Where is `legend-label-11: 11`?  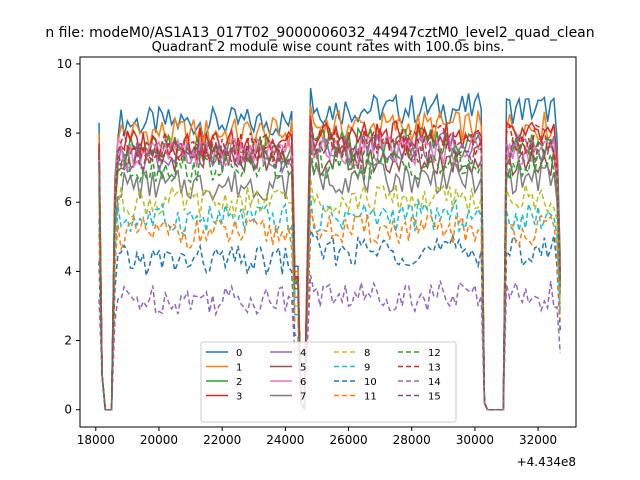 legend-label-11: 11 is located at coordinates (370, 397).